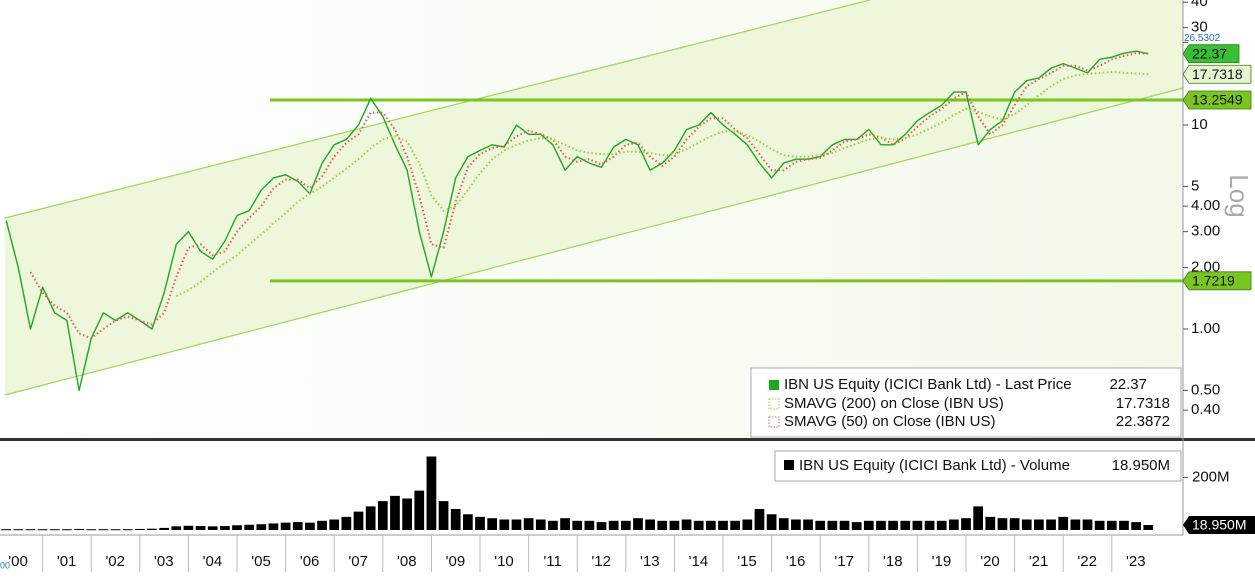  What do you see at coordinates (1239, 195) in the screenshot?
I see `log-label: Log` at bounding box center [1239, 195].